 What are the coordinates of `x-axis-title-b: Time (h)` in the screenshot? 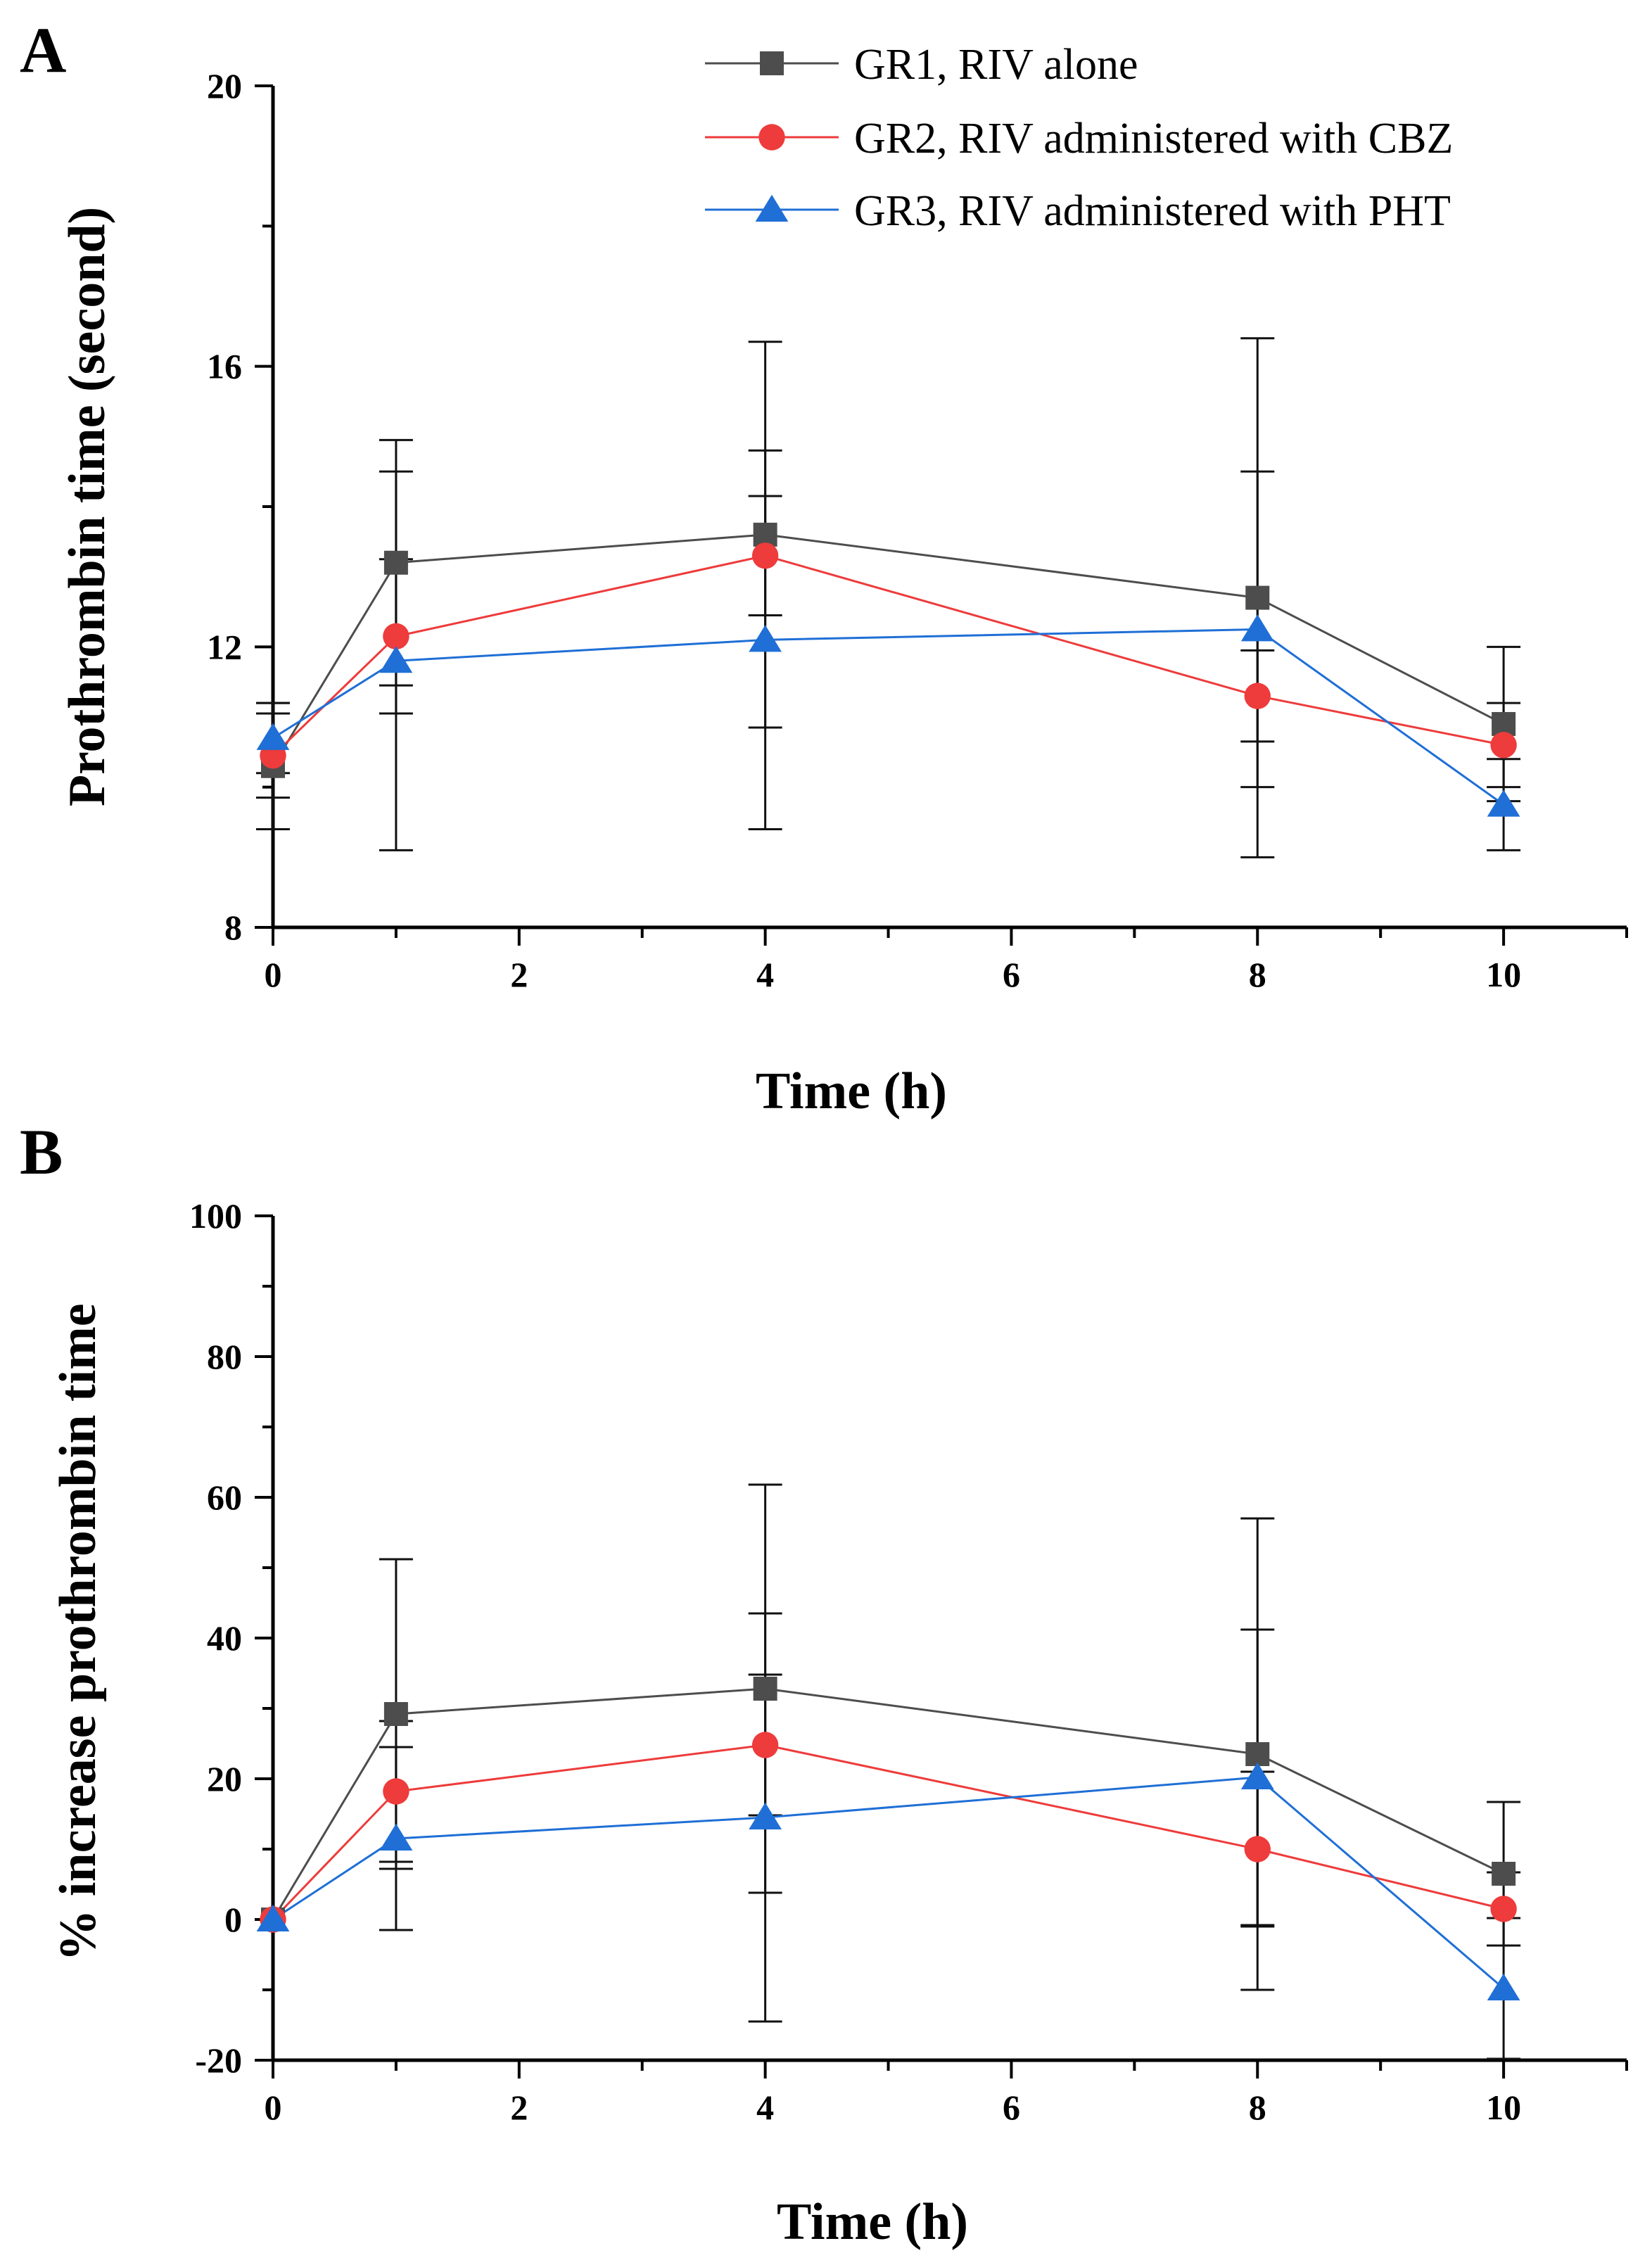 It's located at (872, 2222).